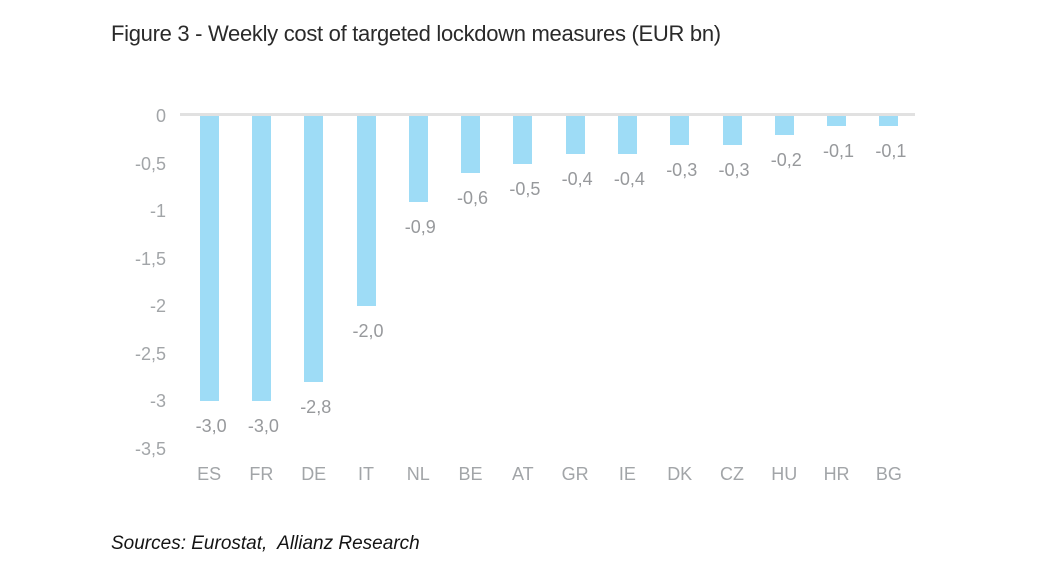 The height and width of the screenshot is (576, 1041). I want to click on x-axis-category-label-fr: FR, so click(261, 474).